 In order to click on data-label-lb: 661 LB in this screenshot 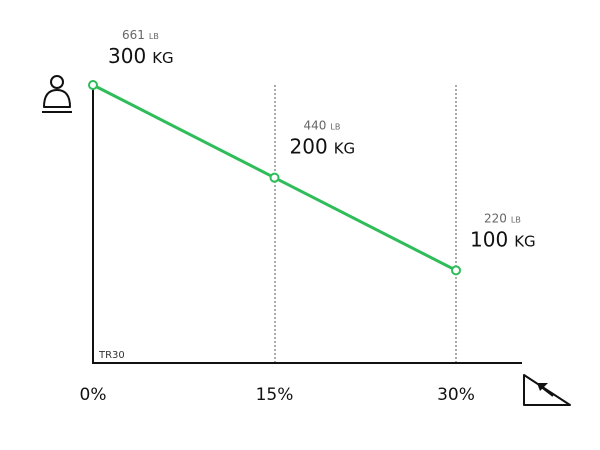, I will do `click(140, 35)`.